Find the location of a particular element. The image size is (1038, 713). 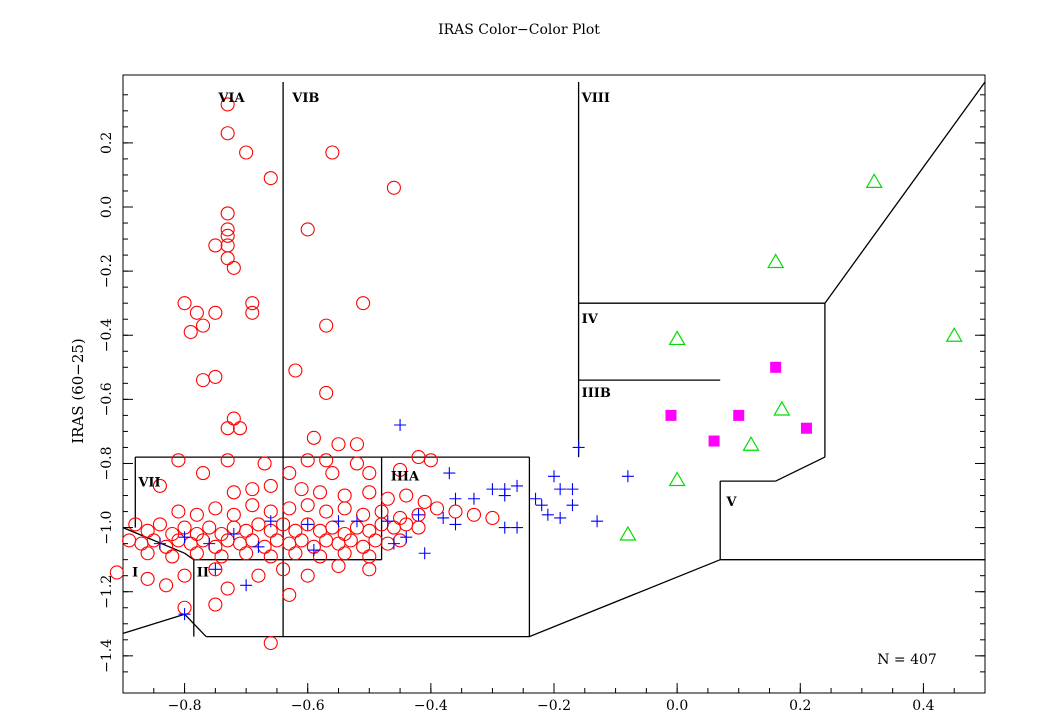

y-tick-label: −1.2 is located at coordinates (107, 592).